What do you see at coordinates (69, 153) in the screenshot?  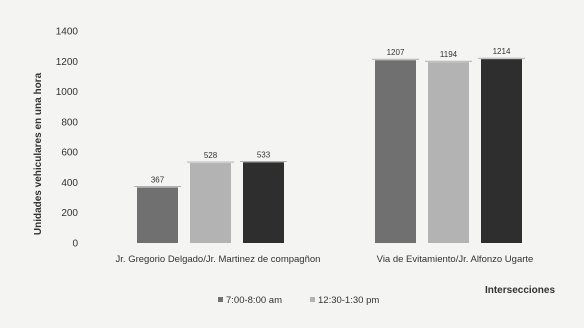 I see `y-tick-label: 600` at bounding box center [69, 153].